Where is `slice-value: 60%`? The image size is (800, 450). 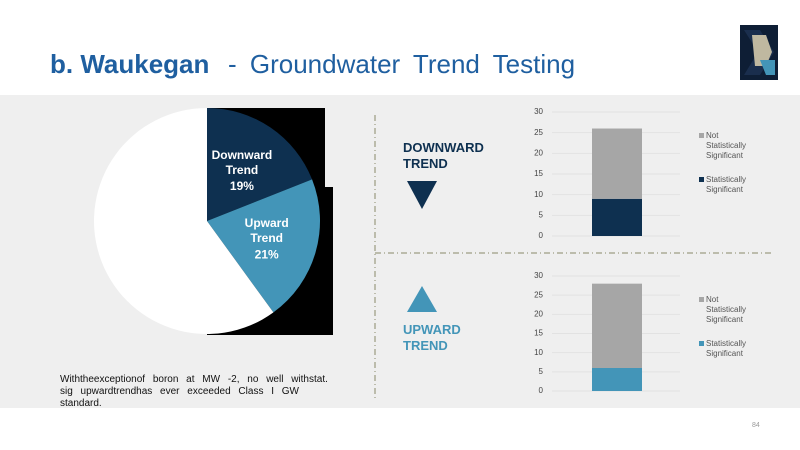 slice-value: 60% is located at coordinates (148, 256).